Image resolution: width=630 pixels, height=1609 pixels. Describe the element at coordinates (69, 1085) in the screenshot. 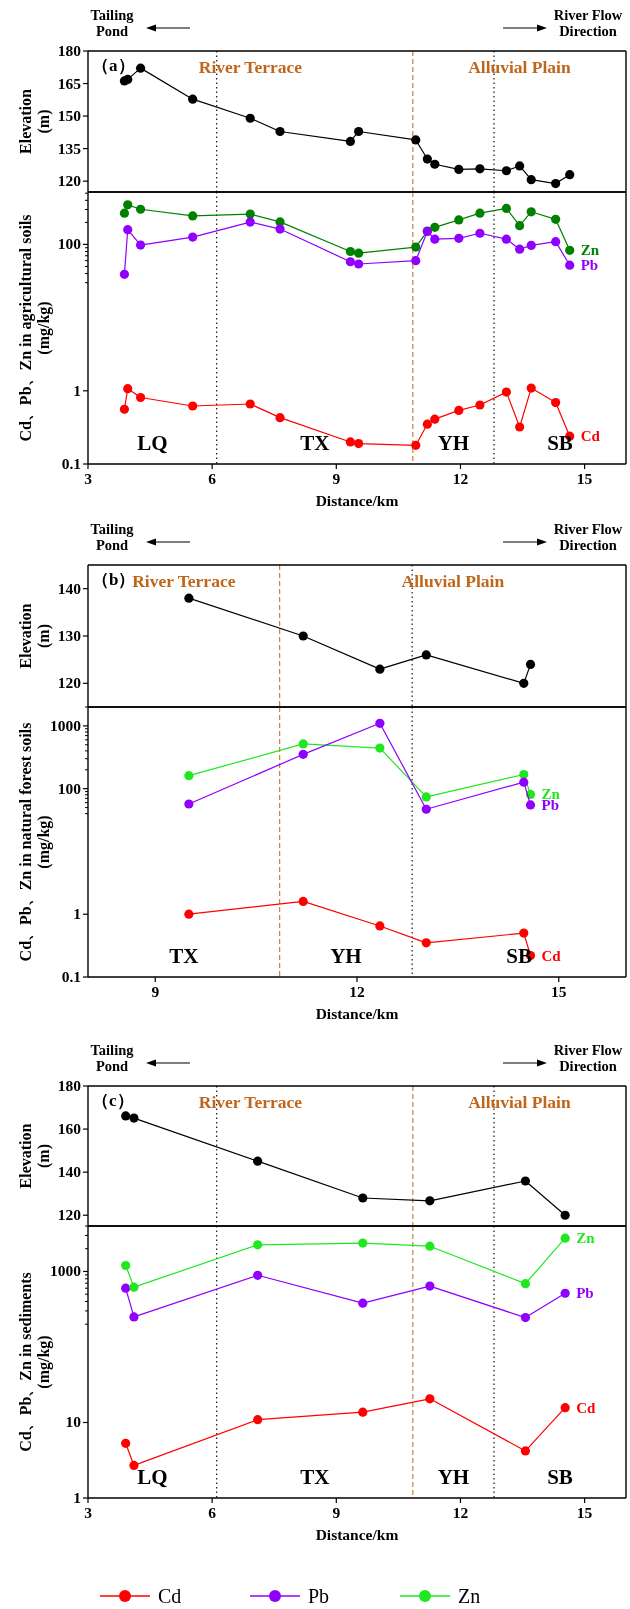

I see `y-tick-label: 180` at that location.